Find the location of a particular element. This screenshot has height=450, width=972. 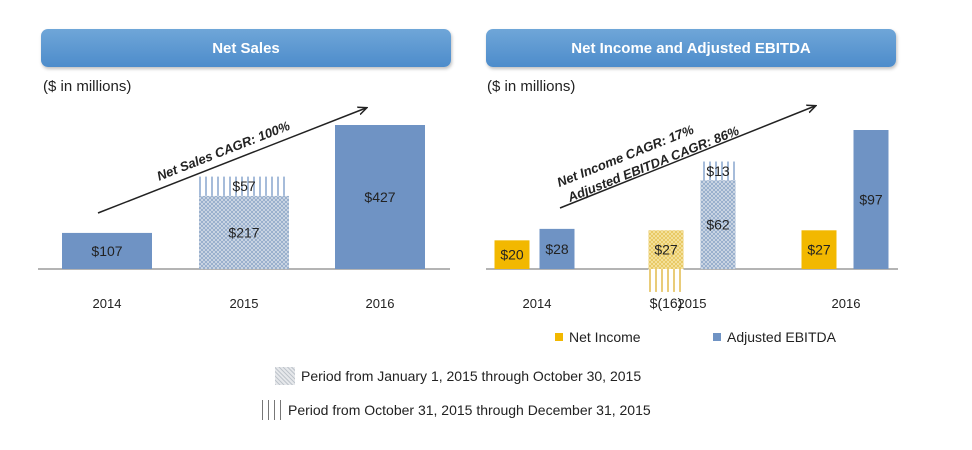

label-2015-net-income: $27 is located at coordinates (666, 250).